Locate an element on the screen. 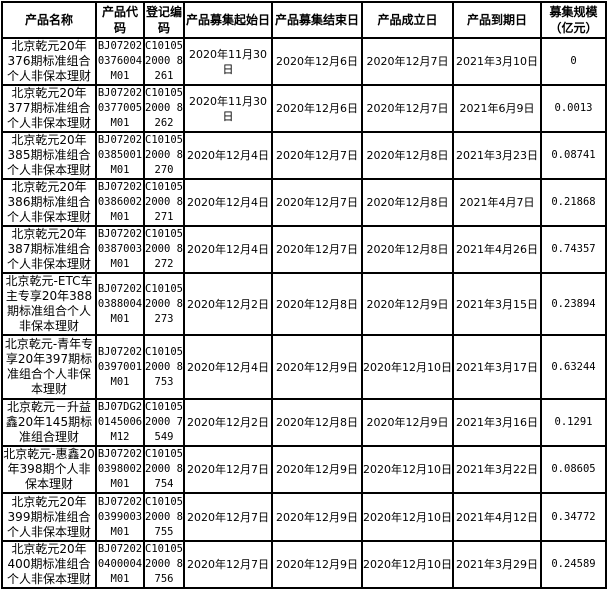  cell-reg: C101052000 7549 is located at coordinates (164, 422).